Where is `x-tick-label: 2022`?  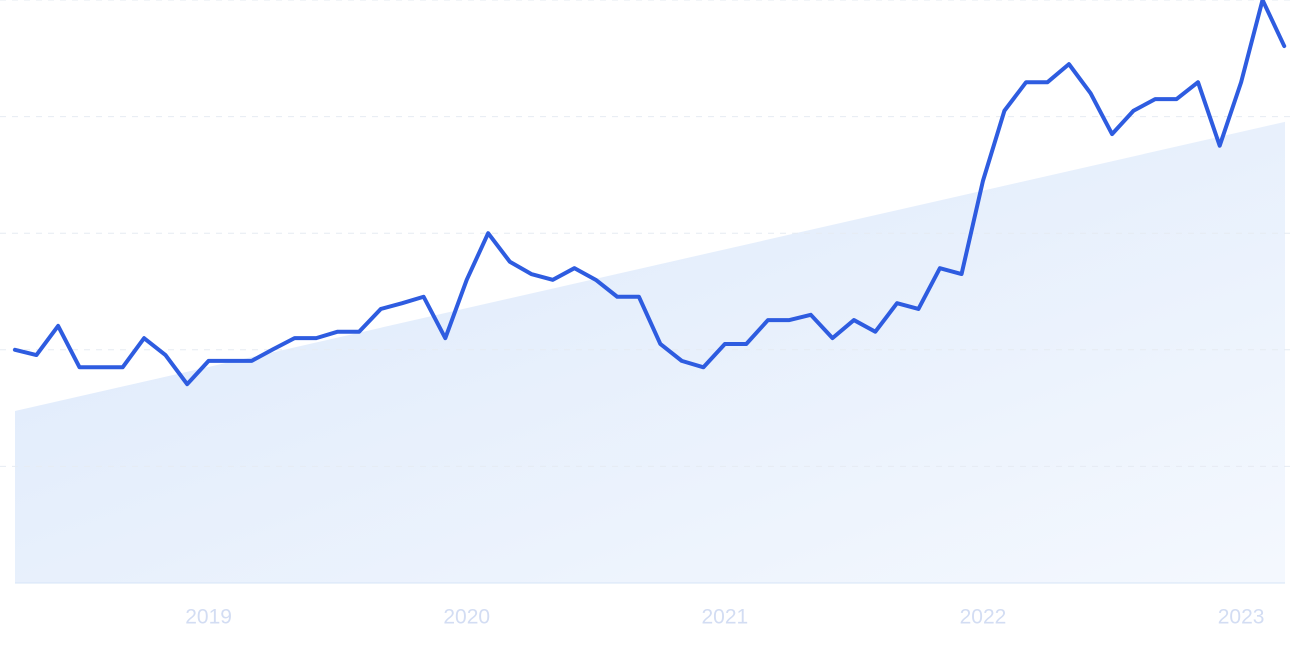 x-tick-label: 2022 is located at coordinates (983, 617).